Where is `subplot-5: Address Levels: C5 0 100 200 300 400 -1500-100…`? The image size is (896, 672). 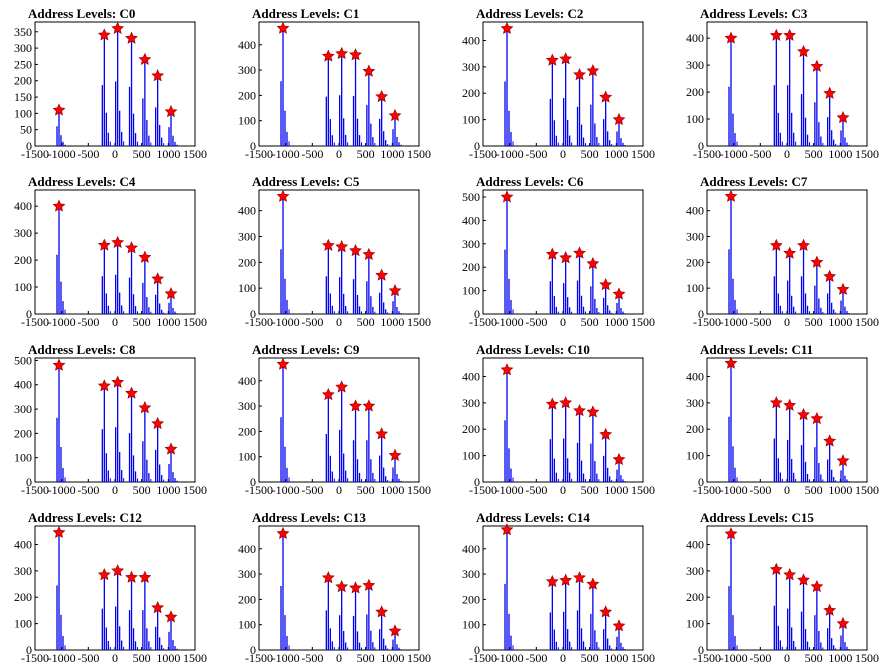
subplot-5: Address Levels: C5 0 100 200 300 400 -1500-100… is located at coordinates (334, 251).